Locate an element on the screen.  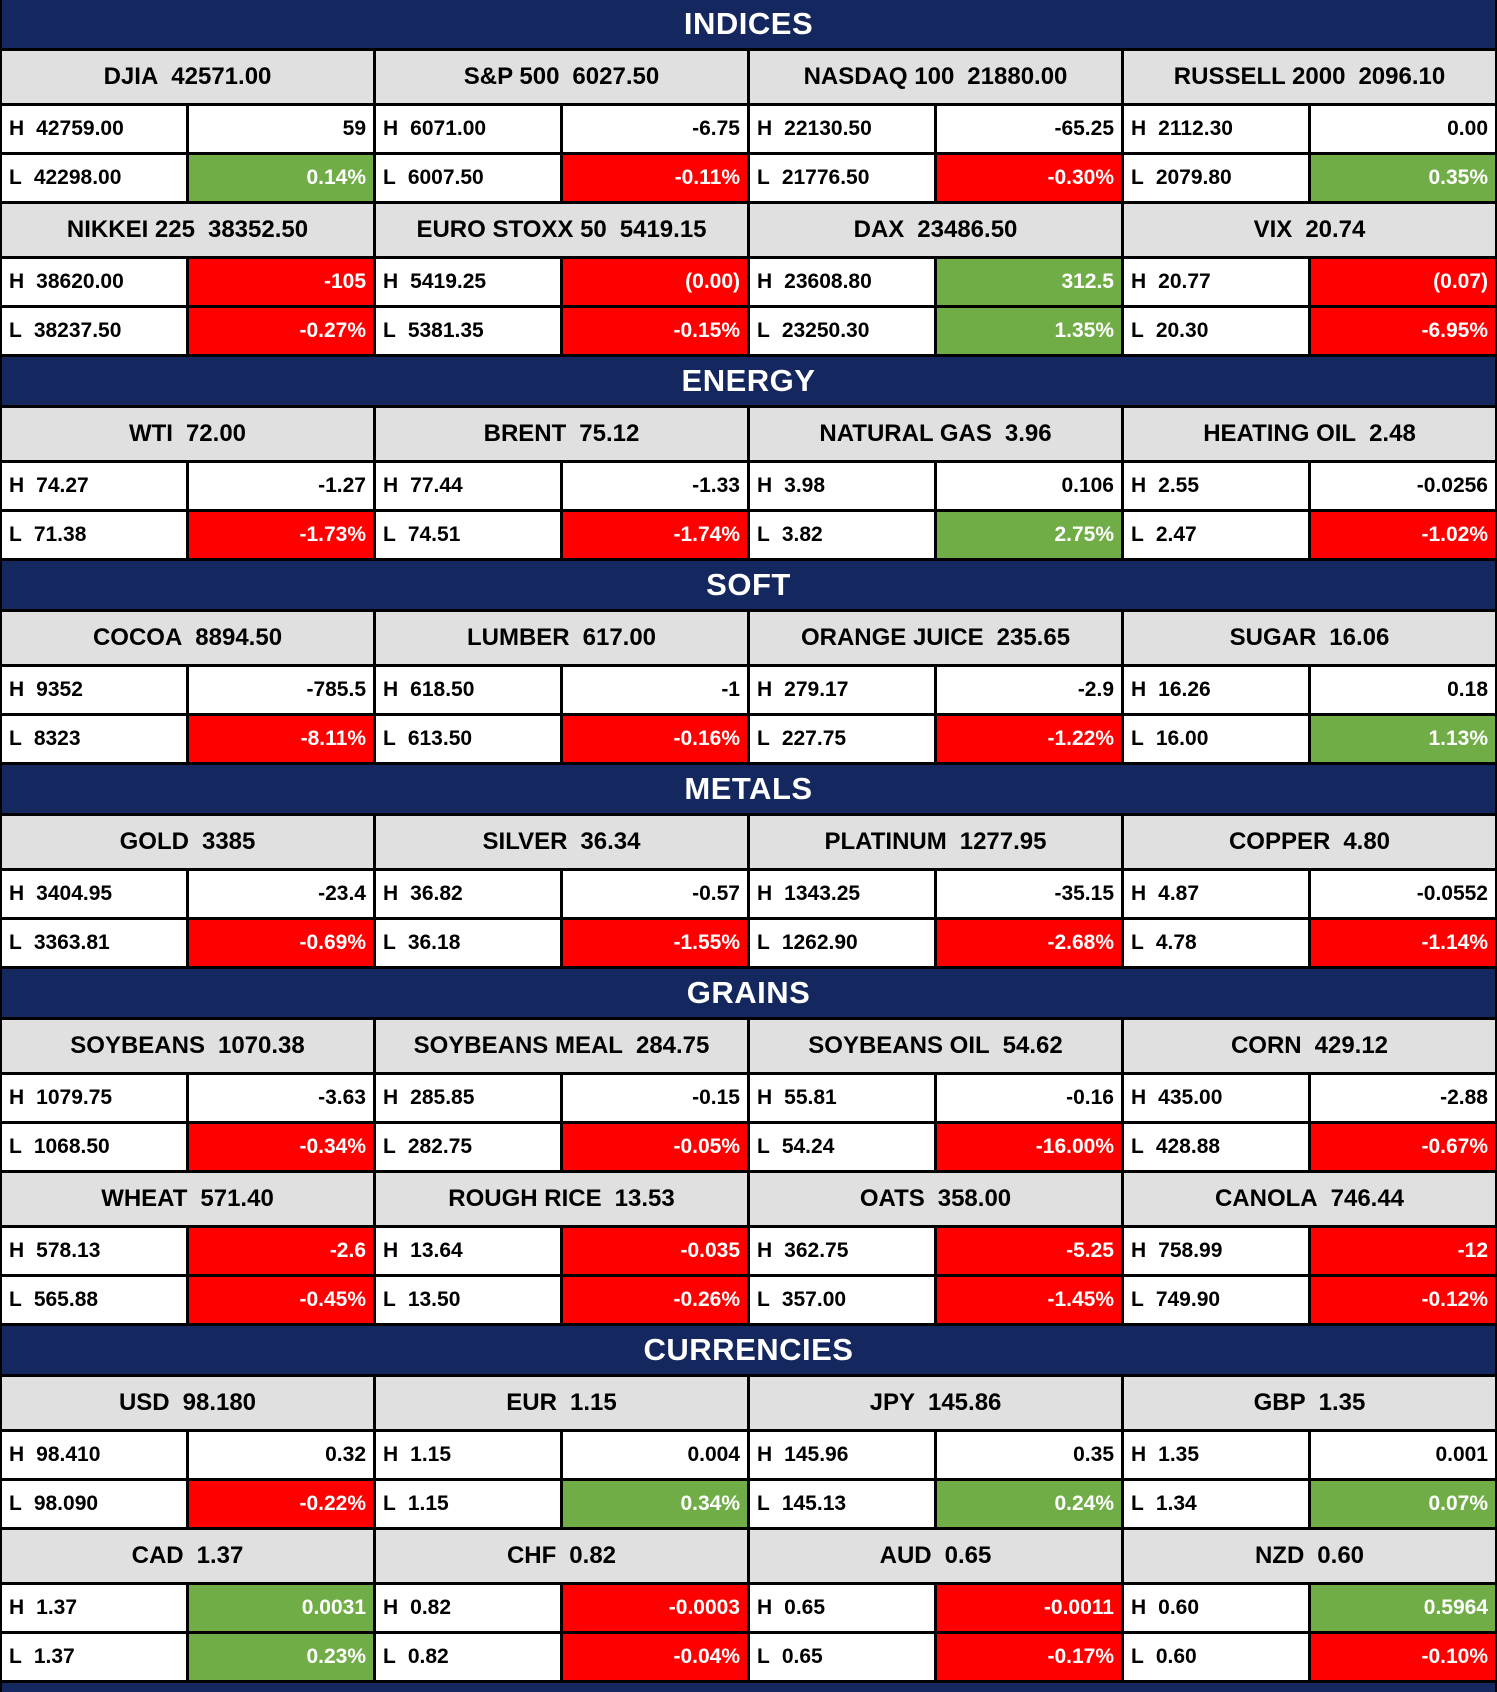
low-value: 2079.80 is located at coordinates (1193, 177).